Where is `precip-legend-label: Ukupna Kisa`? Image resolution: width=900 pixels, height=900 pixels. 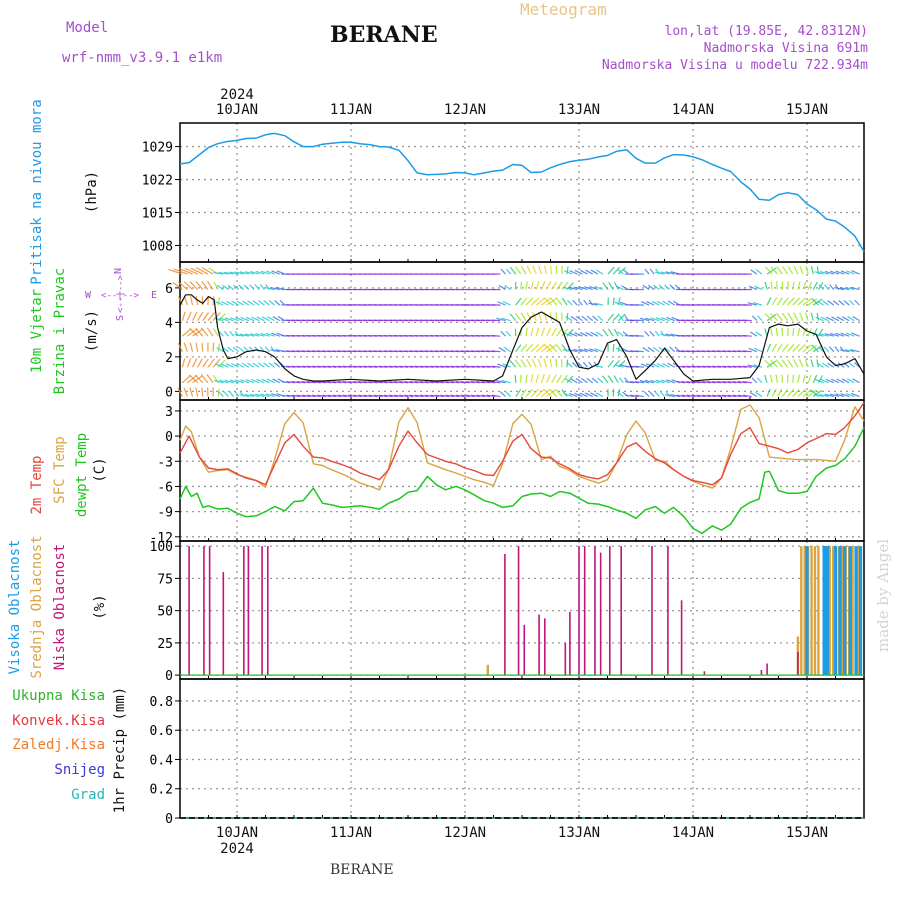 precip-legend-label: Ukupna Kisa is located at coordinates (58, 696).